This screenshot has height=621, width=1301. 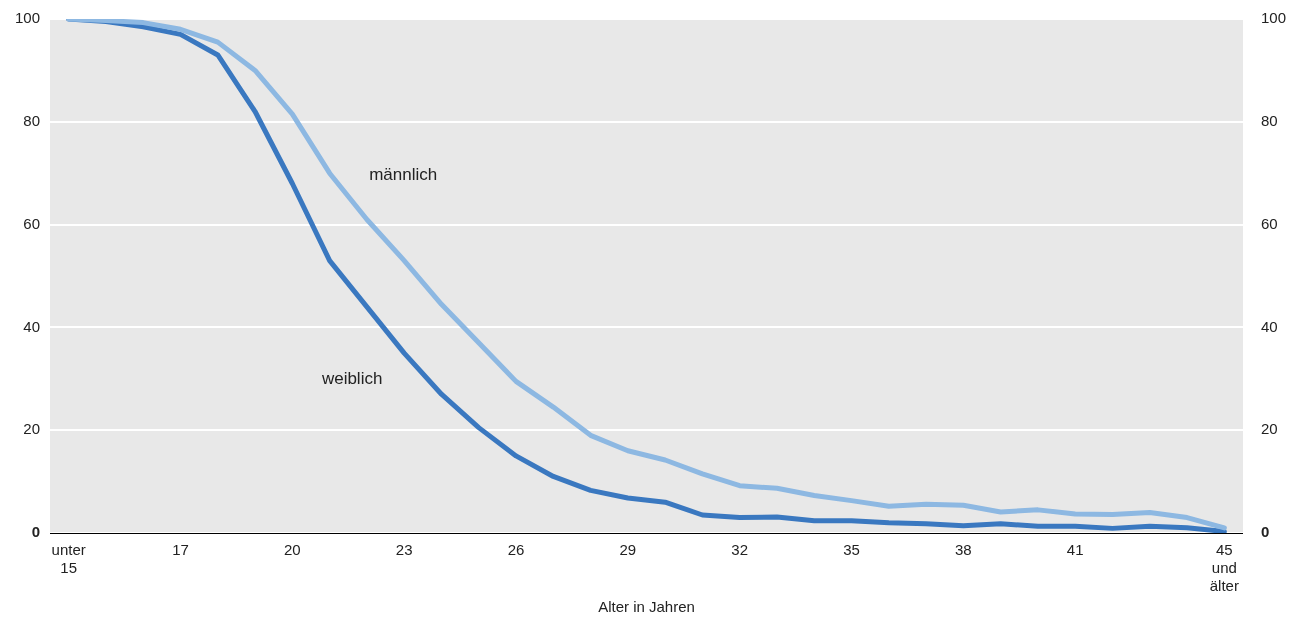 I want to click on y2-tick-label: 20, so click(x=1269, y=429).